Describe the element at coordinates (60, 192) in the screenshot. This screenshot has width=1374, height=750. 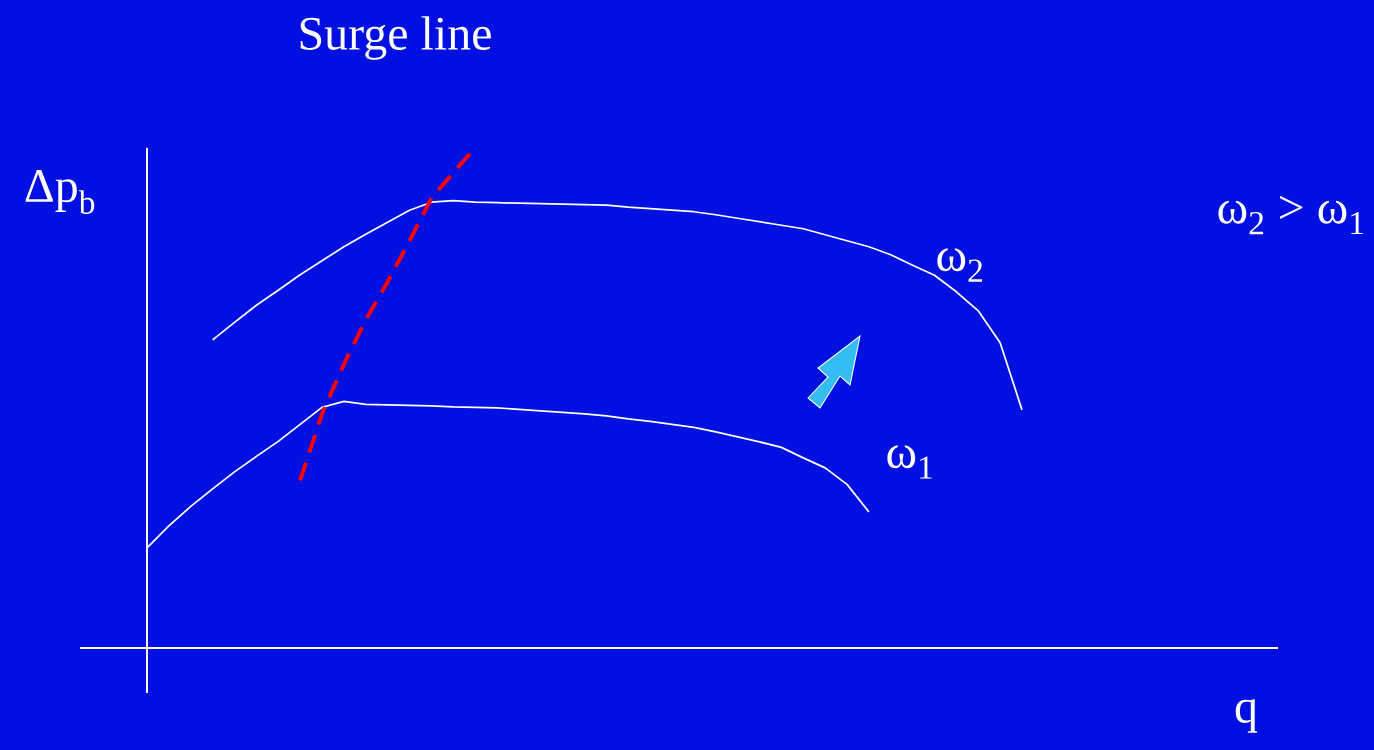
I see `y-axis-title: Δp$_{b}$` at that location.